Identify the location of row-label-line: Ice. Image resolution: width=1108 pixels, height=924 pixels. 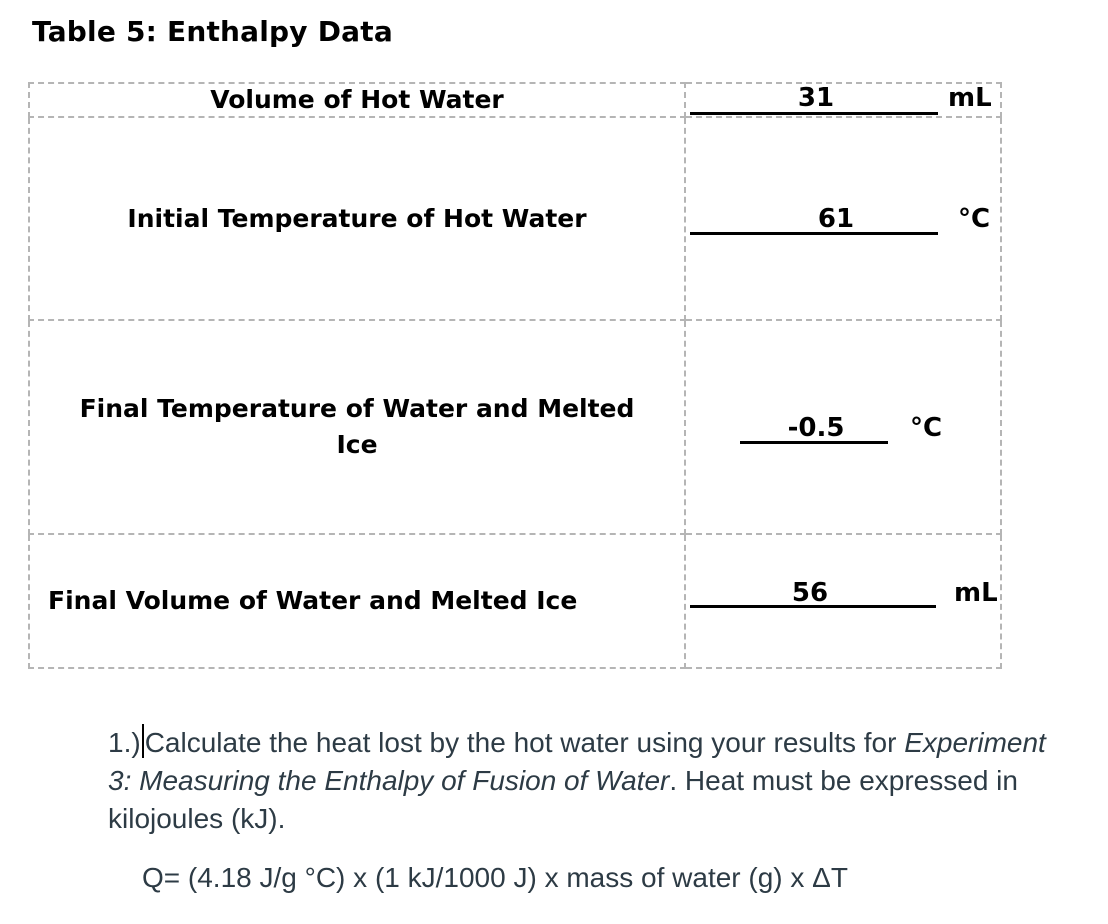
(357, 444).